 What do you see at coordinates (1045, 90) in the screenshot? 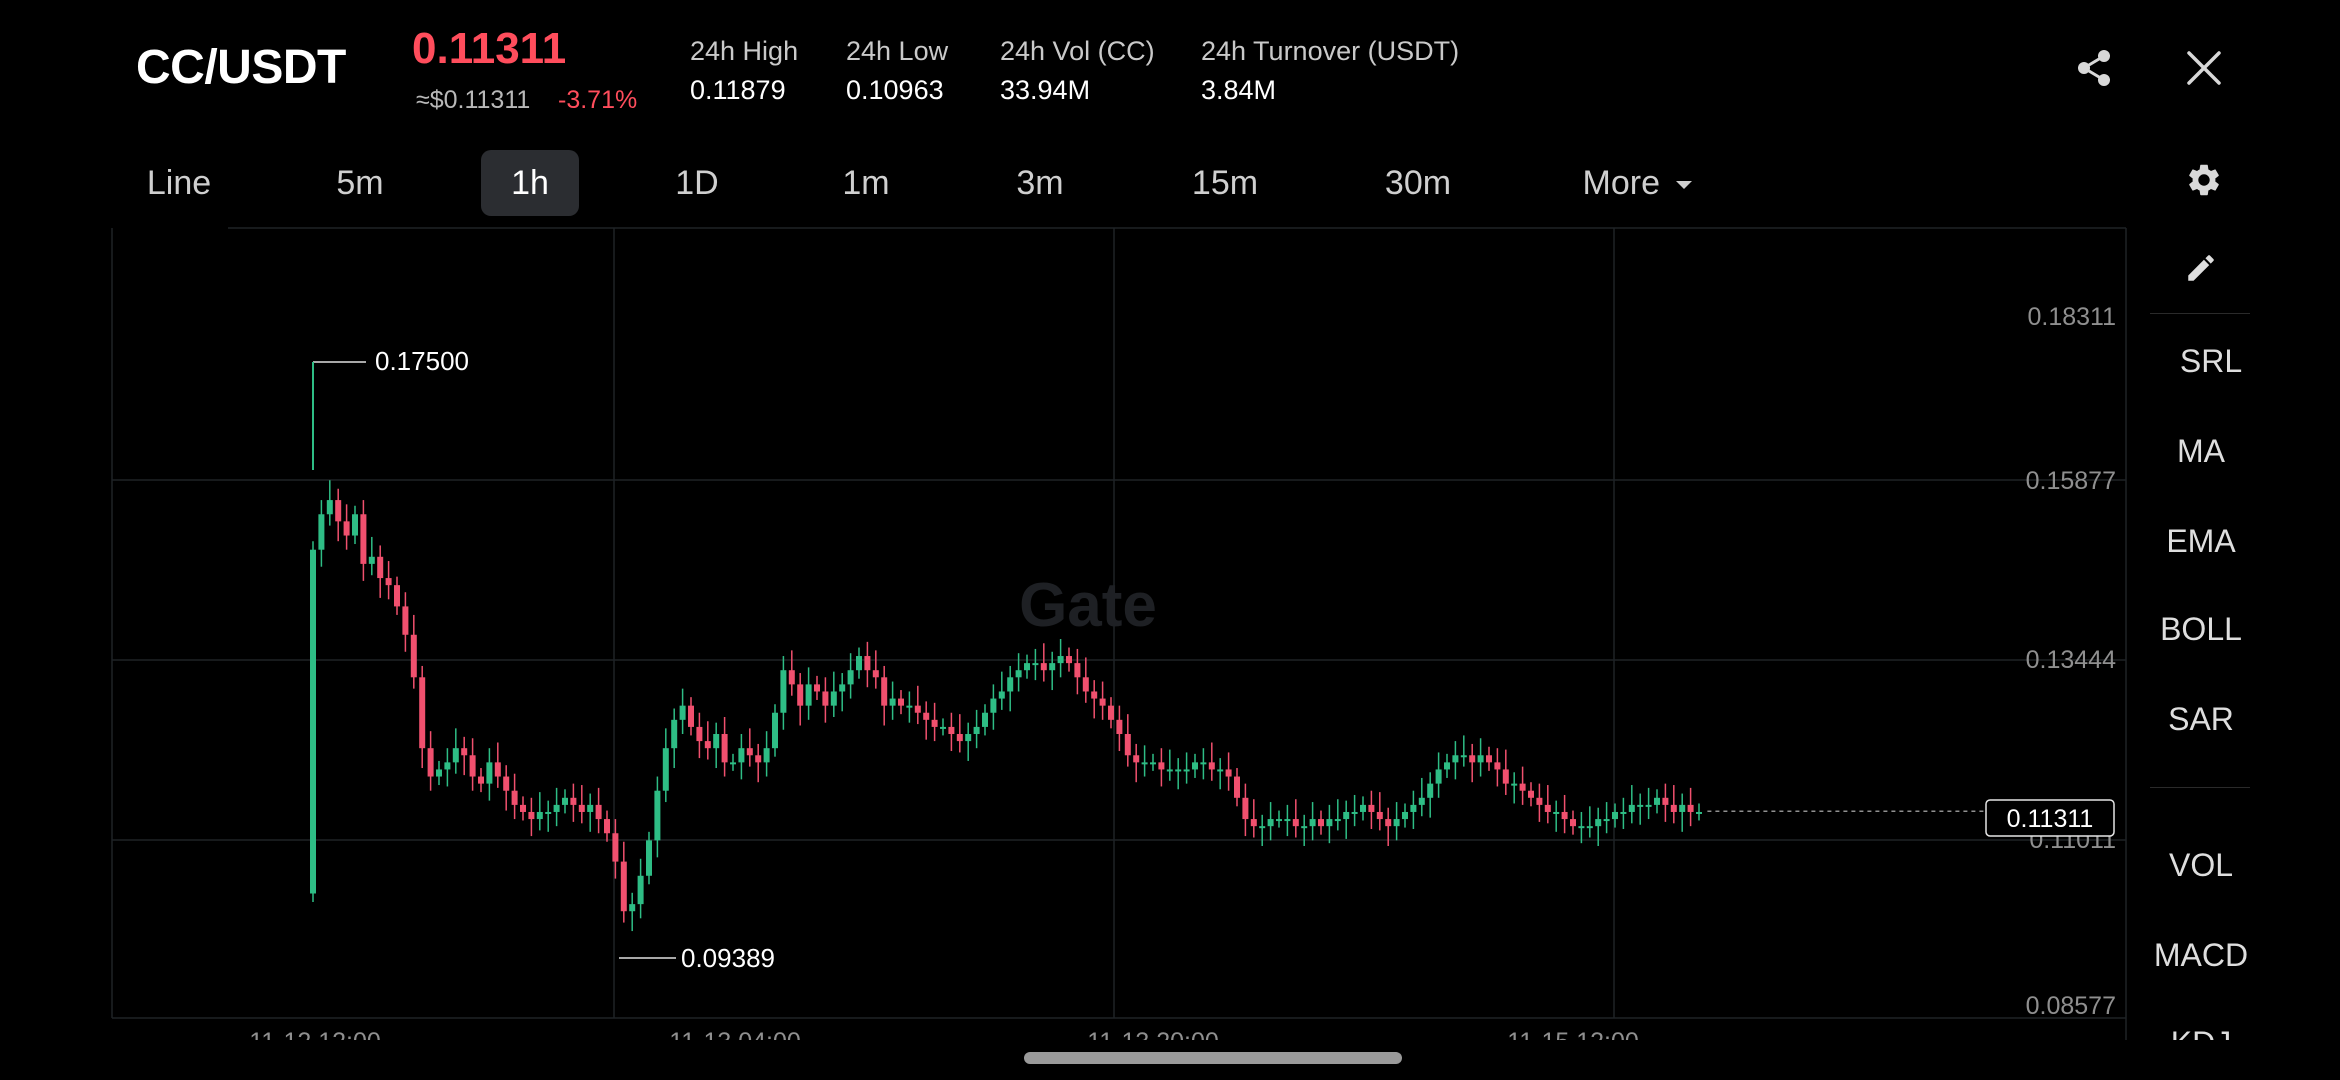
I see `stat-value: 33.94M` at bounding box center [1045, 90].